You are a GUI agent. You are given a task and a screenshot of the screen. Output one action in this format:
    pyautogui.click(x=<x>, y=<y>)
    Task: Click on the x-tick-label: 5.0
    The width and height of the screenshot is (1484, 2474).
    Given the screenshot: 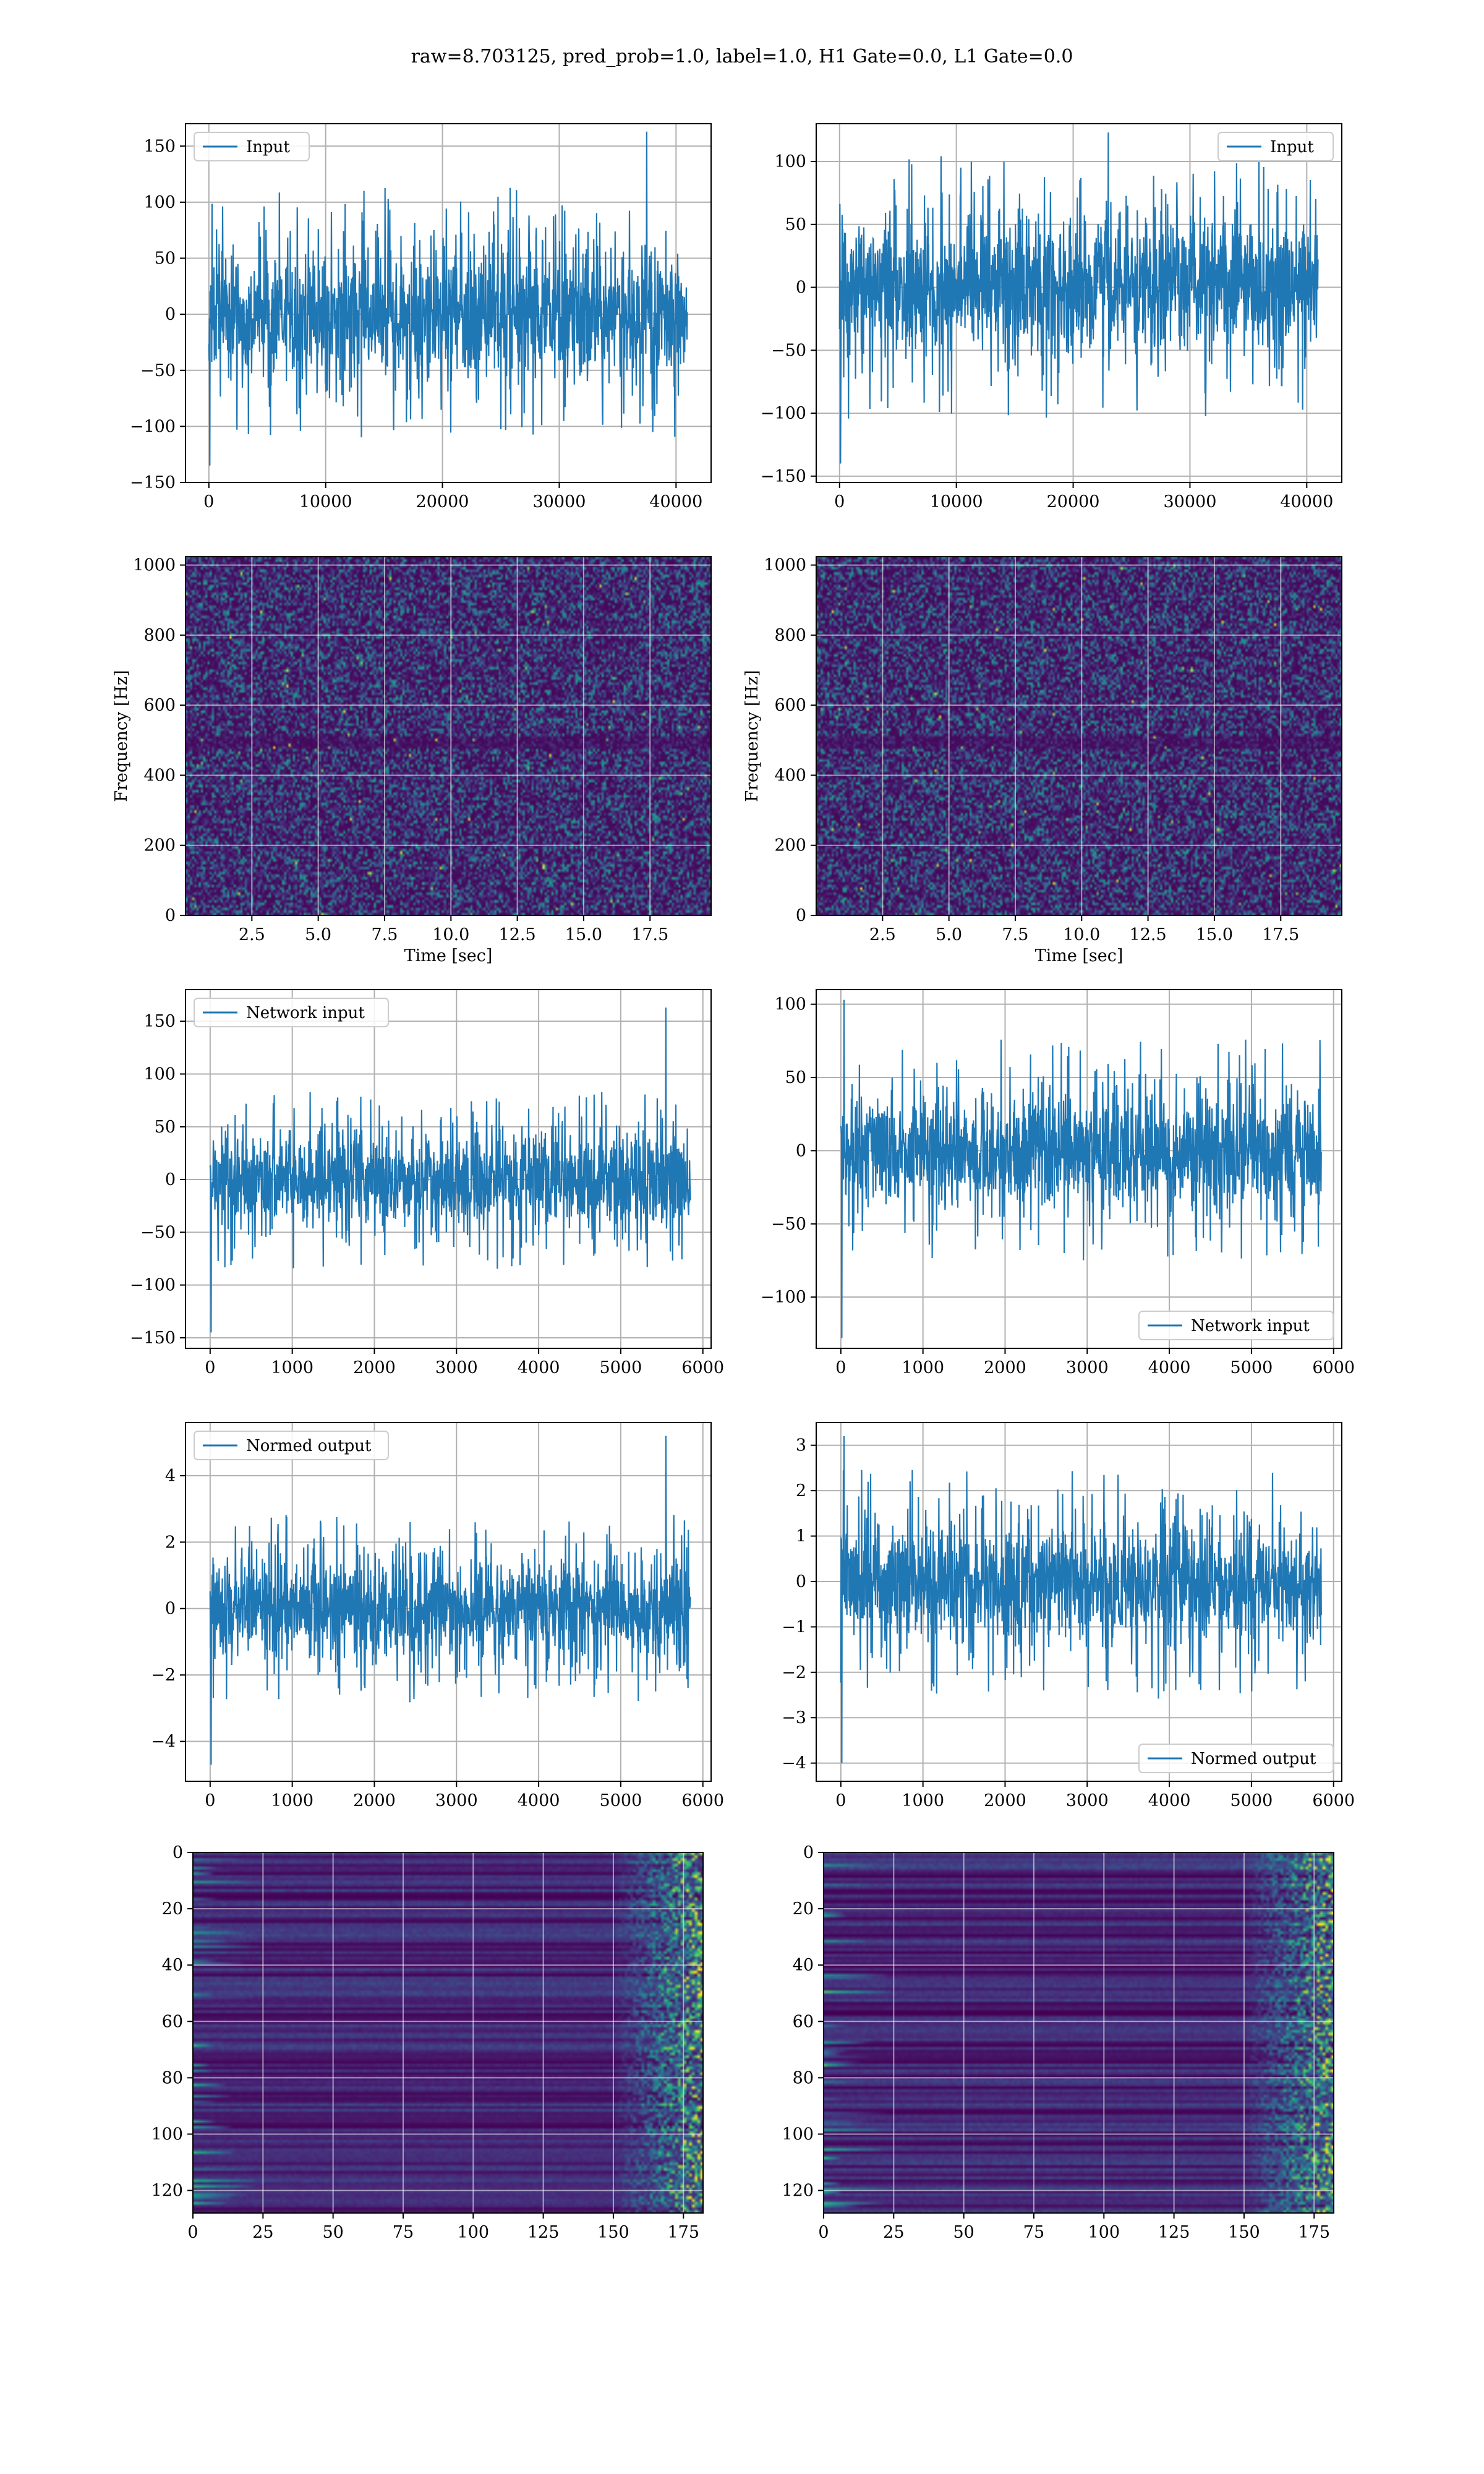 What is the action you would take?
    pyautogui.click(x=949, y=934)
    